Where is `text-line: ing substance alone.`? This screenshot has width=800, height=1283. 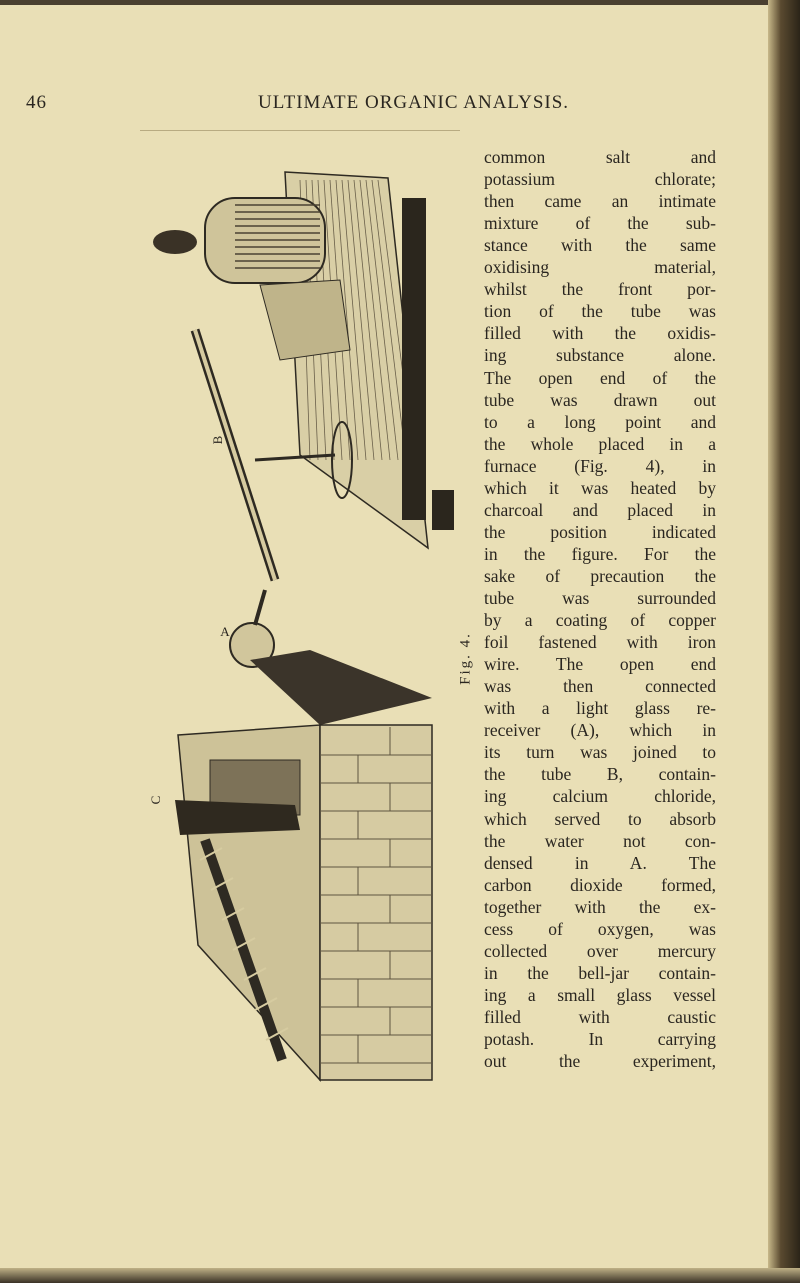
text-line: ing substance alone. is located at coordinates (600, 355).